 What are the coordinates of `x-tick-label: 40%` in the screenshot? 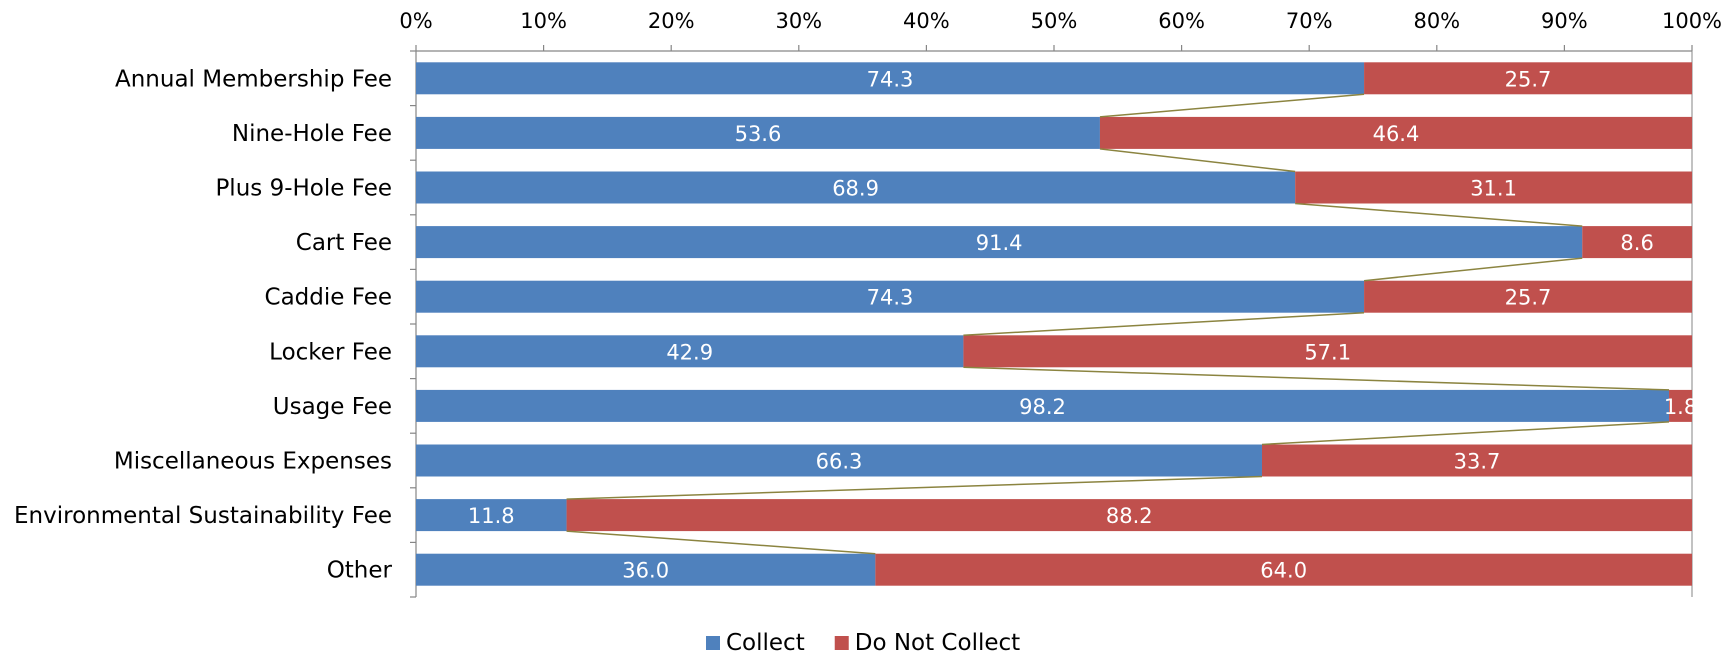 It's located at (926, 21).